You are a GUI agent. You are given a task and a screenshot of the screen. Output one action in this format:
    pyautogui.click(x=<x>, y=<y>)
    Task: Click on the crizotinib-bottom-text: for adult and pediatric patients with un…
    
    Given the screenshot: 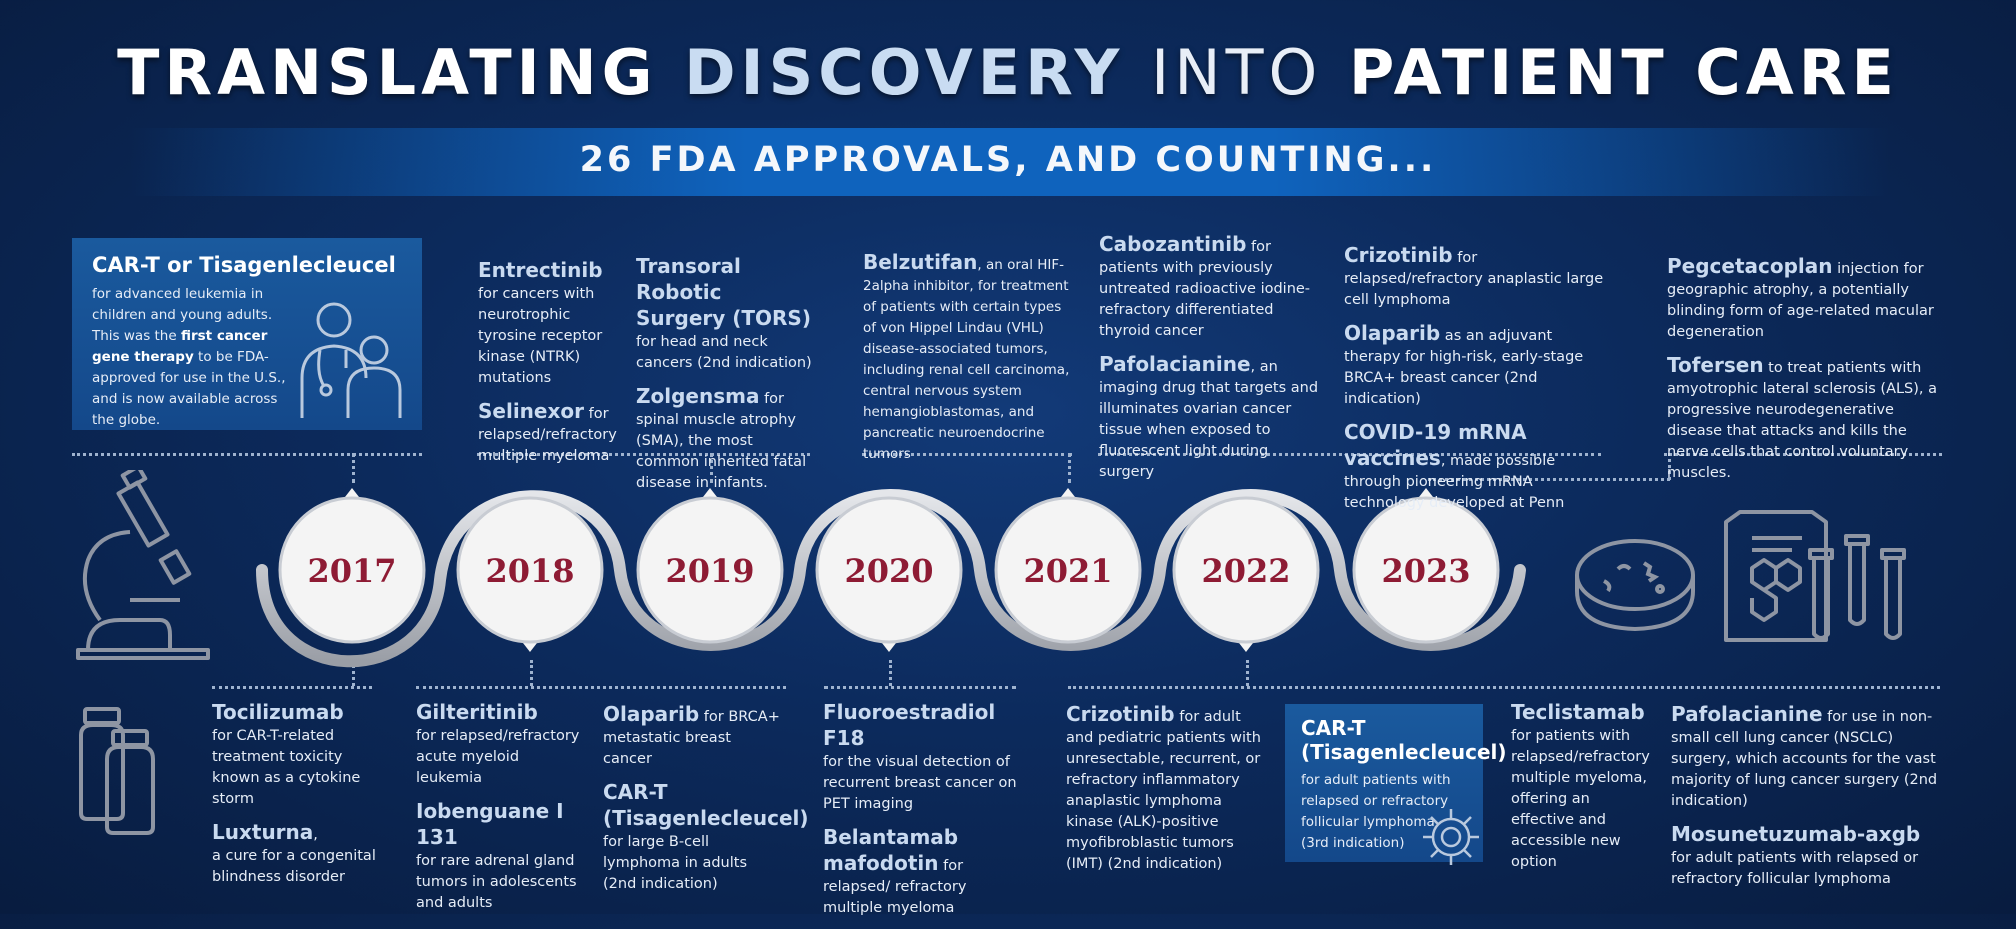 What is the action you would take?
    pyautogui.click(x=1163, y=790)
    